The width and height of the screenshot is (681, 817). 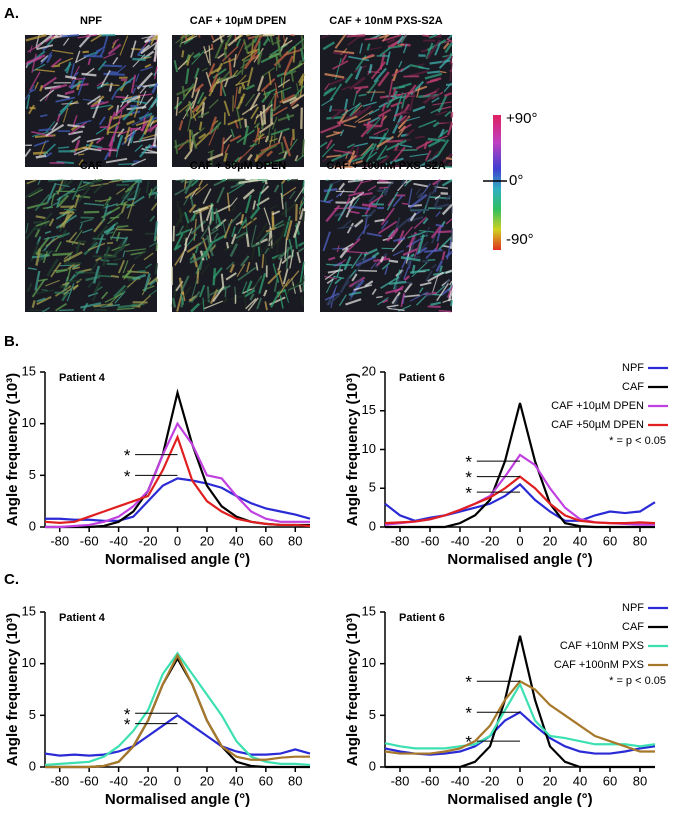 What do you see at coordinates (91, 166) in the screenshot?
I see `image-title: CAF` at bounding box center [91, 166].